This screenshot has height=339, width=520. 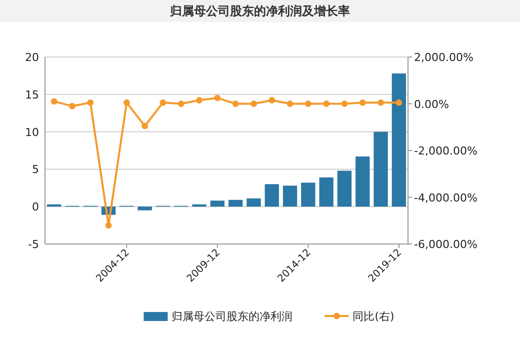 What do you see at coordinates (32, 95) in the screenshot?
I see `y-tick-label: 15` at bounding box center [32, 95].